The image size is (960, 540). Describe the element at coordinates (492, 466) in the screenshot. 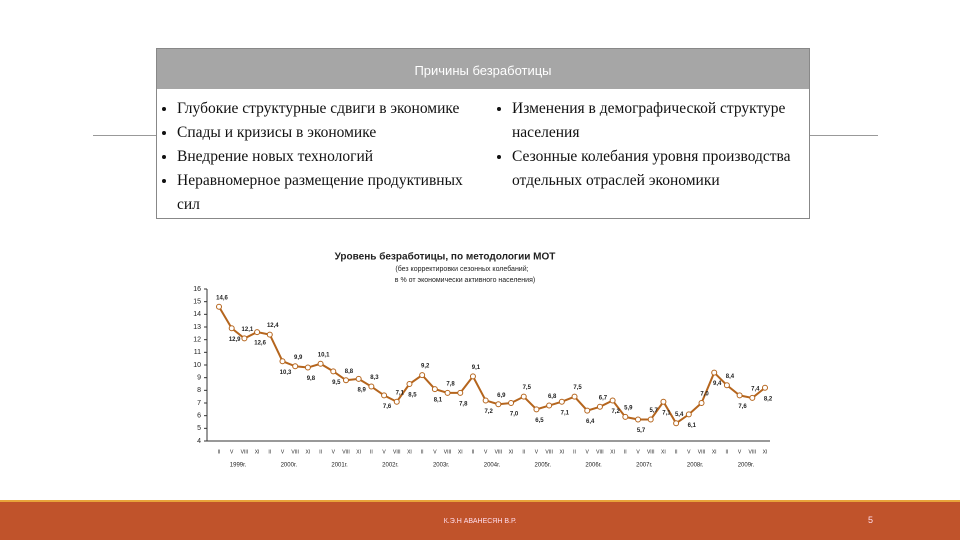

I see `year-label: 2004г.` at that location.